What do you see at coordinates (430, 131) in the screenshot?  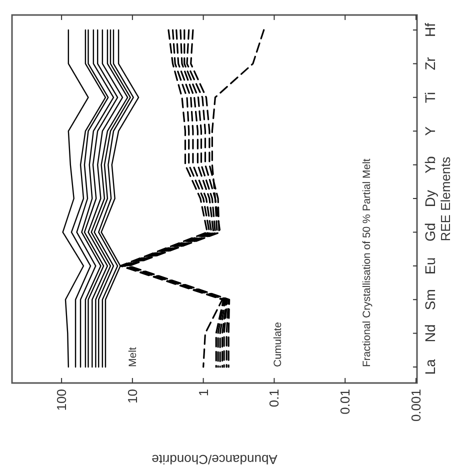 I see `y-tick-label: Y` at bounding box center [430, 131].